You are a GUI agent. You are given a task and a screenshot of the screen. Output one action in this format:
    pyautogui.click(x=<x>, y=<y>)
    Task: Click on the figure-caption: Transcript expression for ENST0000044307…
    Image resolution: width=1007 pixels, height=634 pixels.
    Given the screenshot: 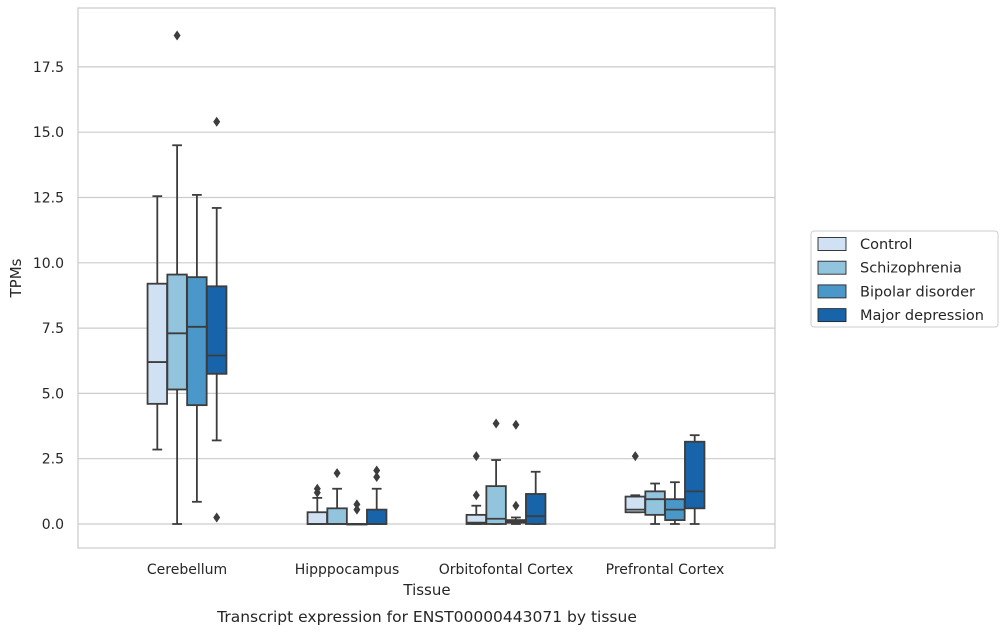 What is the action you would take?
    pyautogui.click(x=426, y=617)
    